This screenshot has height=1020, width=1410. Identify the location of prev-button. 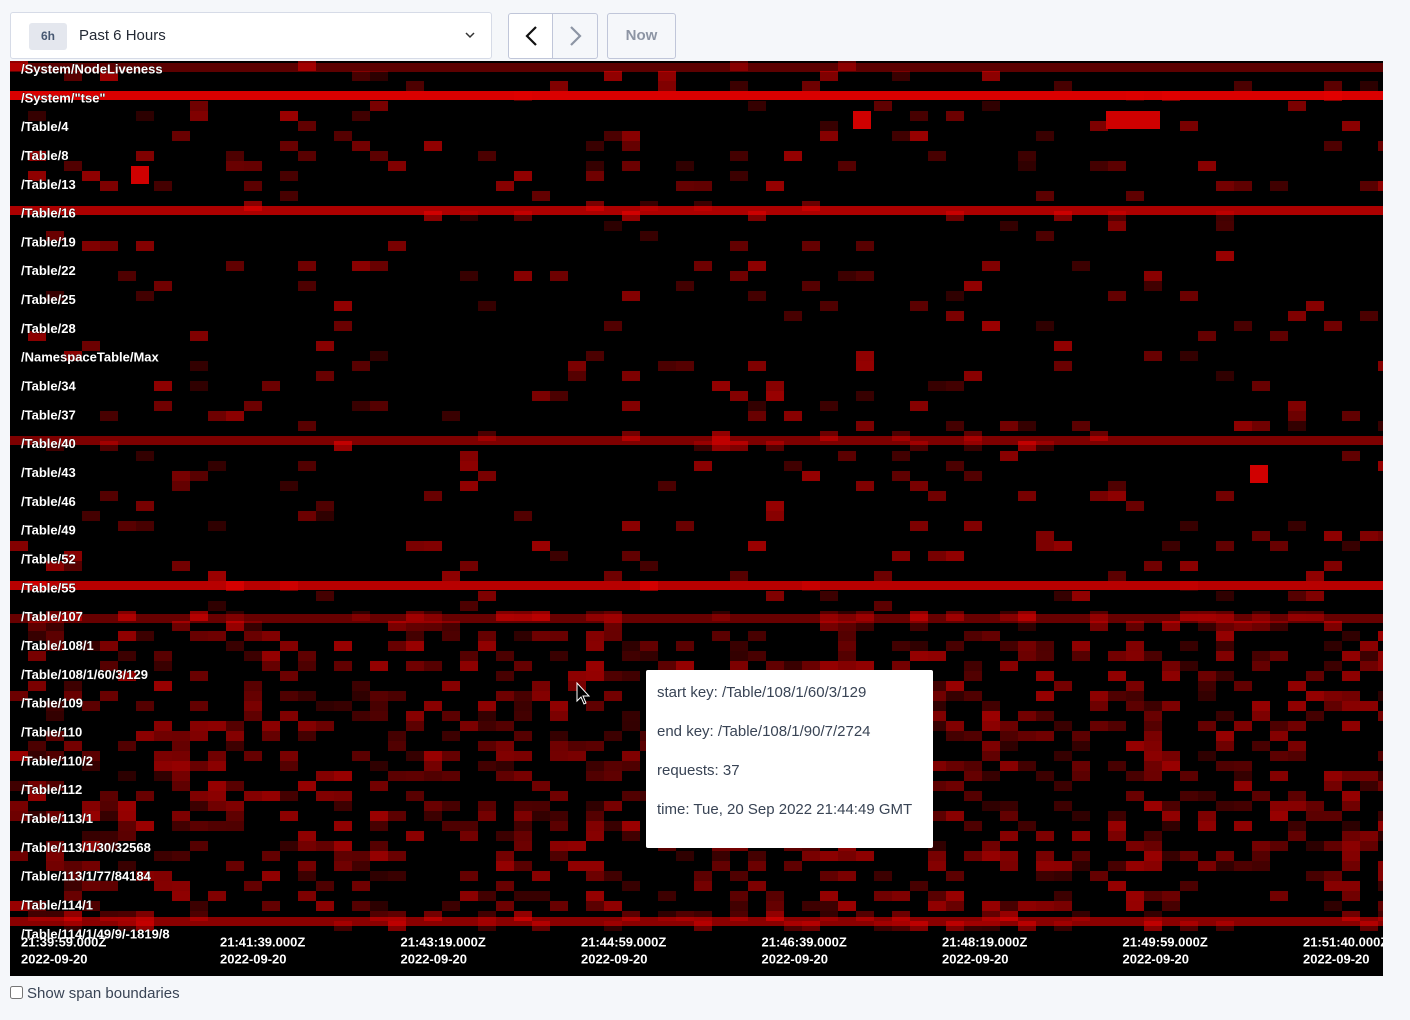
(530, 36).